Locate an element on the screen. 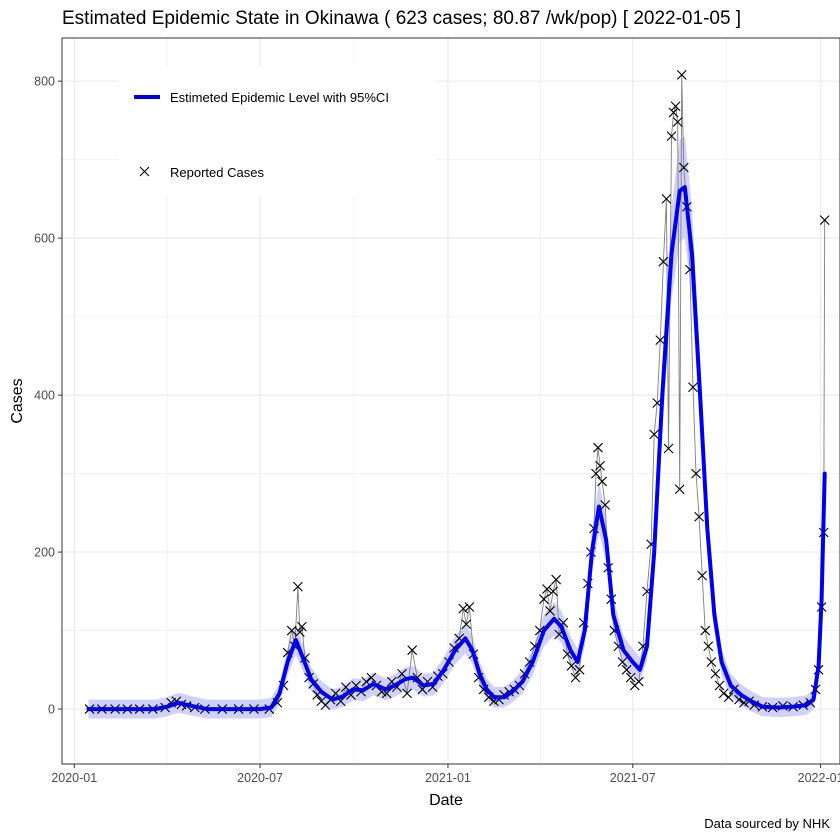 The width and height of the screenshot is (840, 840). y-tick-label: 400 is located at coordinates (44, 396).